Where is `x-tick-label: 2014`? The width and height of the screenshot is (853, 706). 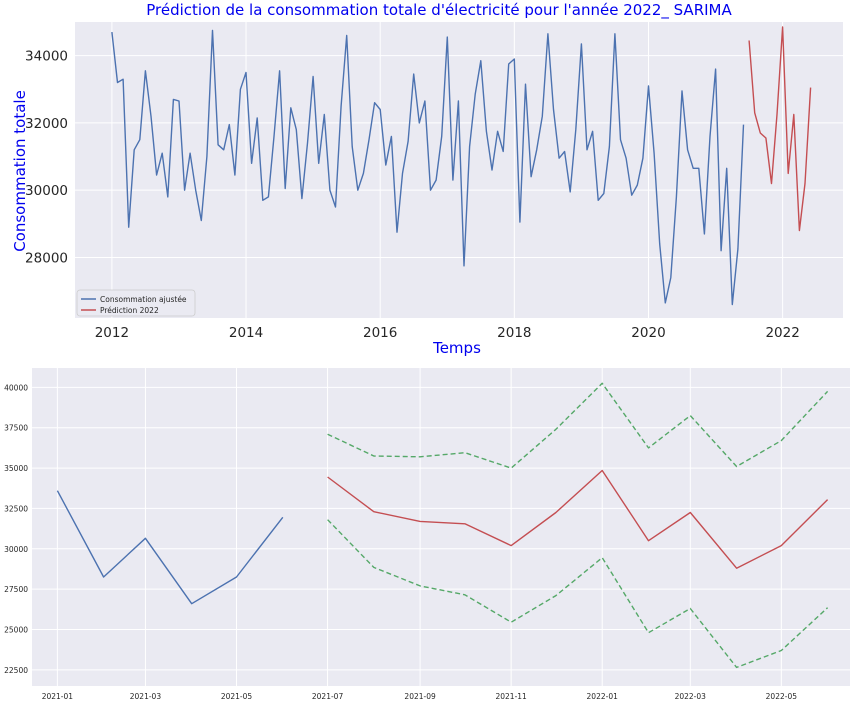 x-tick-label: 2014 is located at coordinates (246, 333).